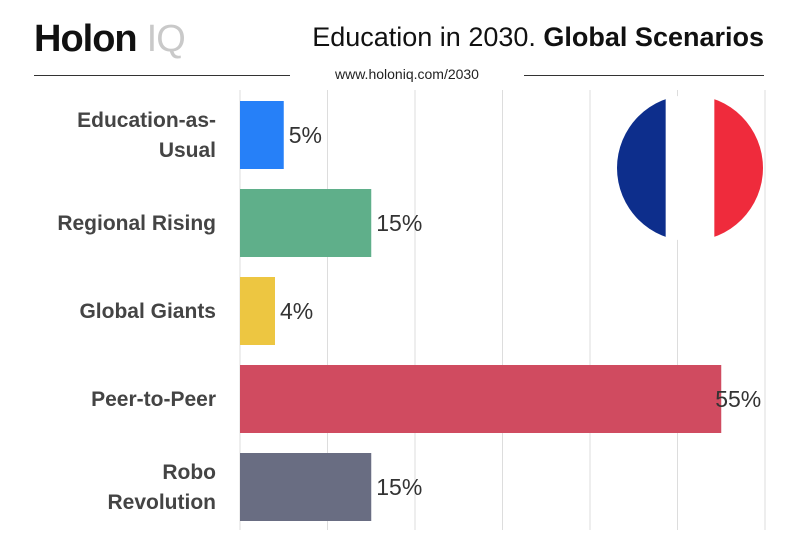 The width and height of the screenshot is (800, 554). Describe the element at coordinates (653, 37) in the screenshot. I see `title-bold: Global Scenarios` at that location.